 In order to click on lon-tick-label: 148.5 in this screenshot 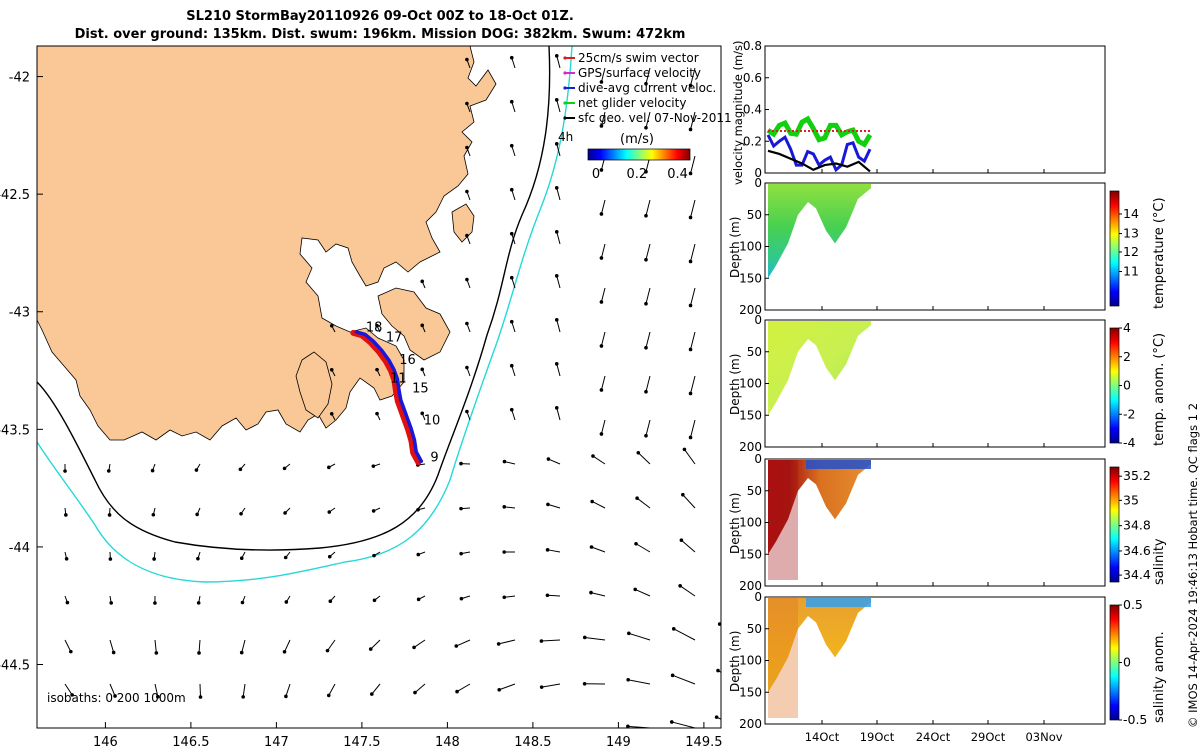, I will do `click(532, 742)`.